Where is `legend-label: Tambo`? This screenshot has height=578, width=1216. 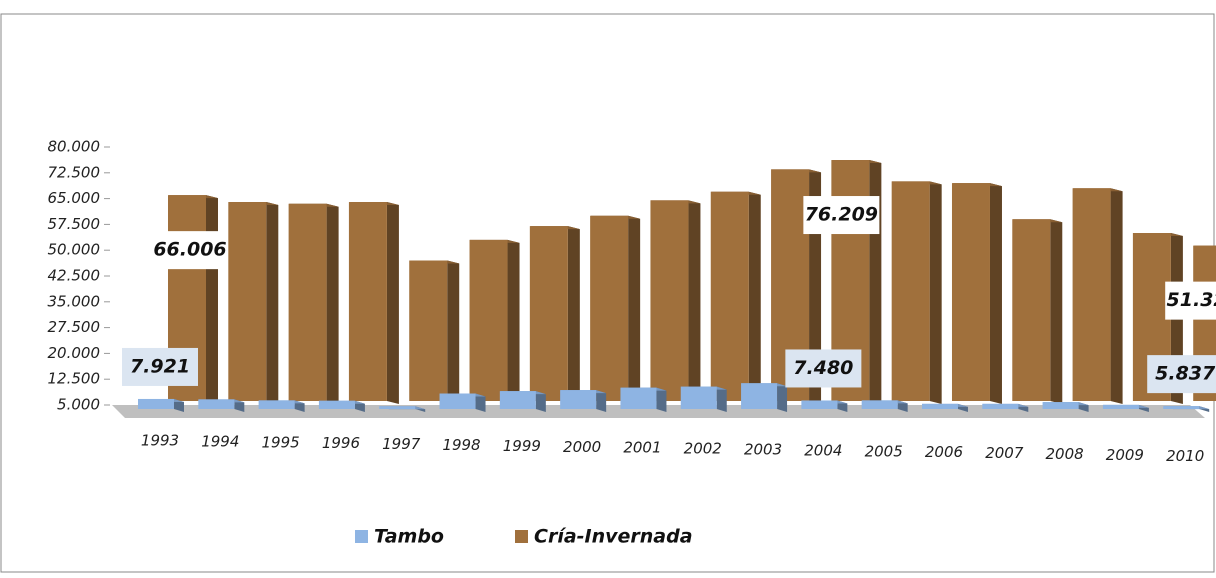 legend-label: Tambo is located at coordinates (409, 537).